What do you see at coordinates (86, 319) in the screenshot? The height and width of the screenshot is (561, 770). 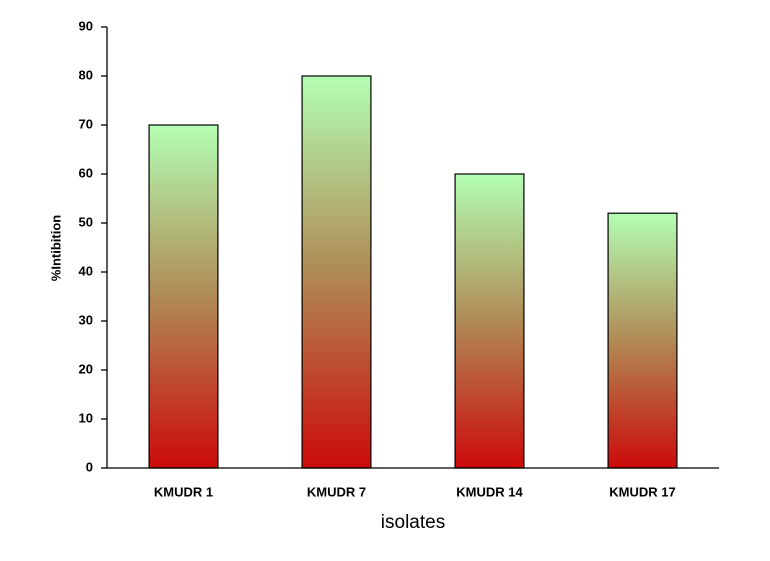 I see `y-tick-label: 30` at bounding box center [86, 319].